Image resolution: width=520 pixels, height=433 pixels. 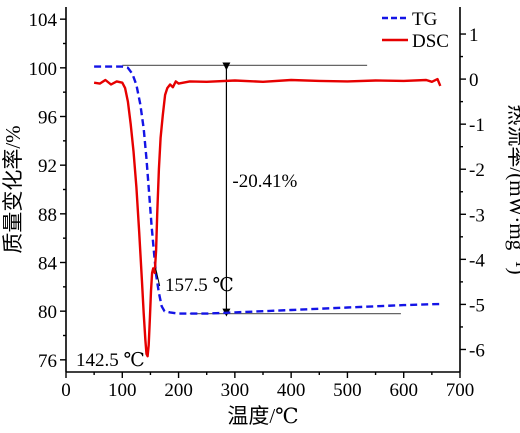 What do you see at coordinates (477, 305) in the screenshot?
I see `right-y-tick-label: -5` at bounding box center [477, 305].